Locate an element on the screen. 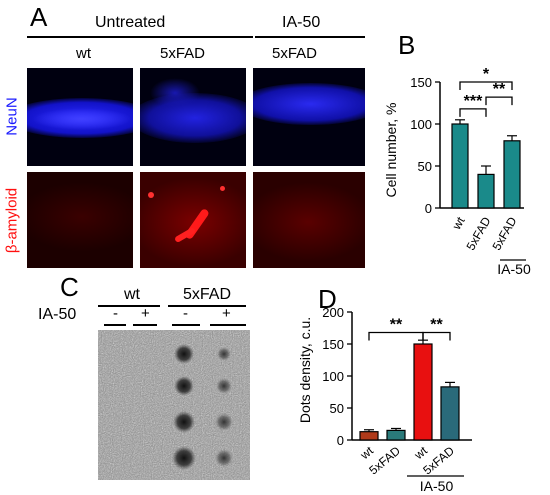 The image size is (550, 495). micrograph-neun-wt is located at coordinates (80, 117).